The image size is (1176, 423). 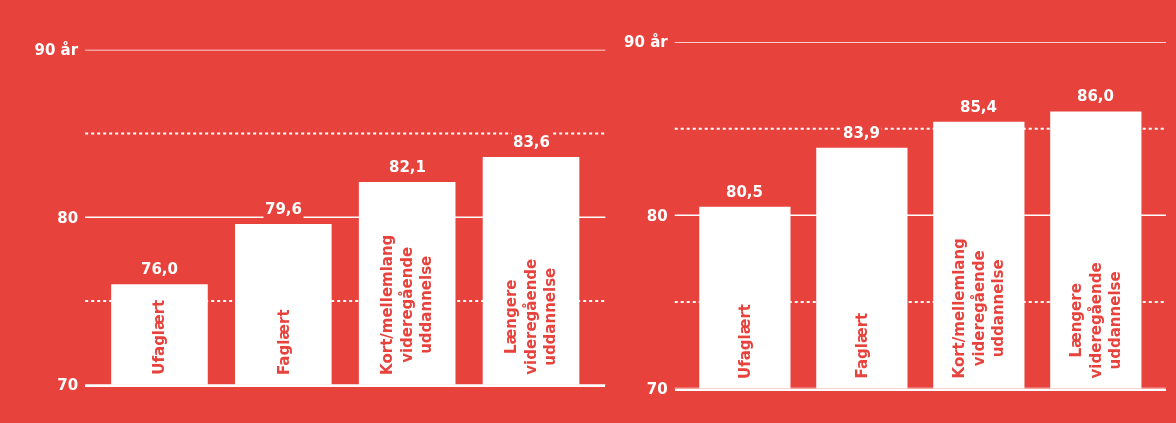 What do you see at coordinates (979, 107) in the screenshot?
I see `data-label: 85,4` at bounding box center [979, 107].